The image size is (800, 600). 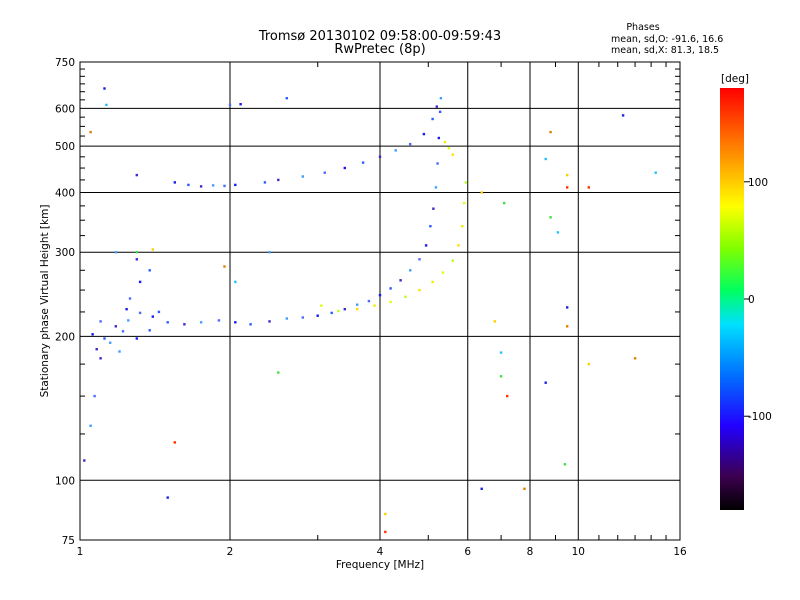 I want to click on colorbar-label: [deg], so click(x=735, y=79).